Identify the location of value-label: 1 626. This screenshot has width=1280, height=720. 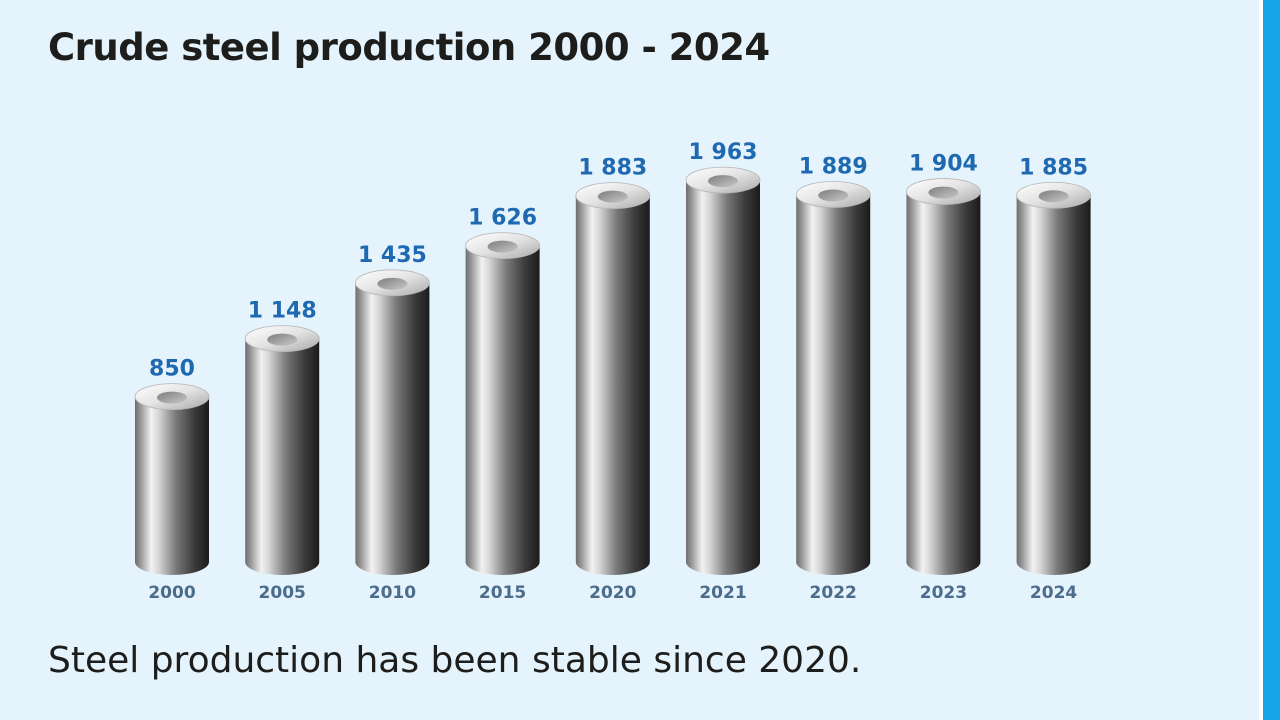
(502, 218).